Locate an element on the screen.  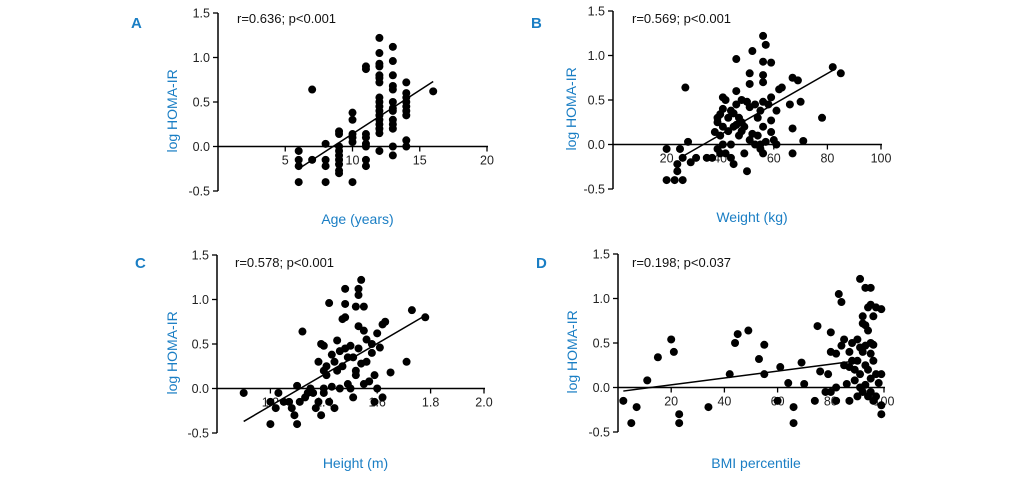
panel-letter: B is located at coordinates (536, 23).